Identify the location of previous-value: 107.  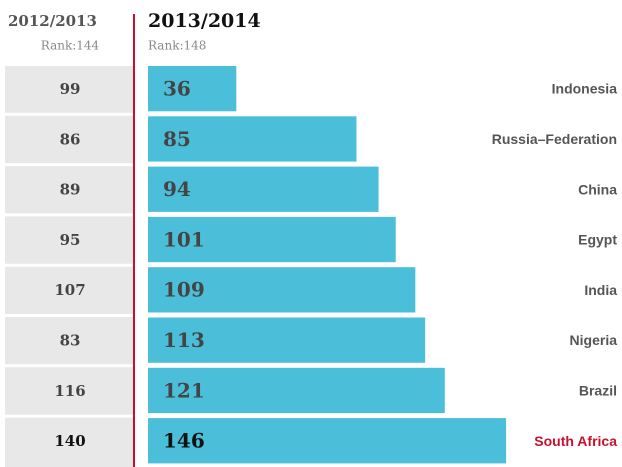
(69, 290).